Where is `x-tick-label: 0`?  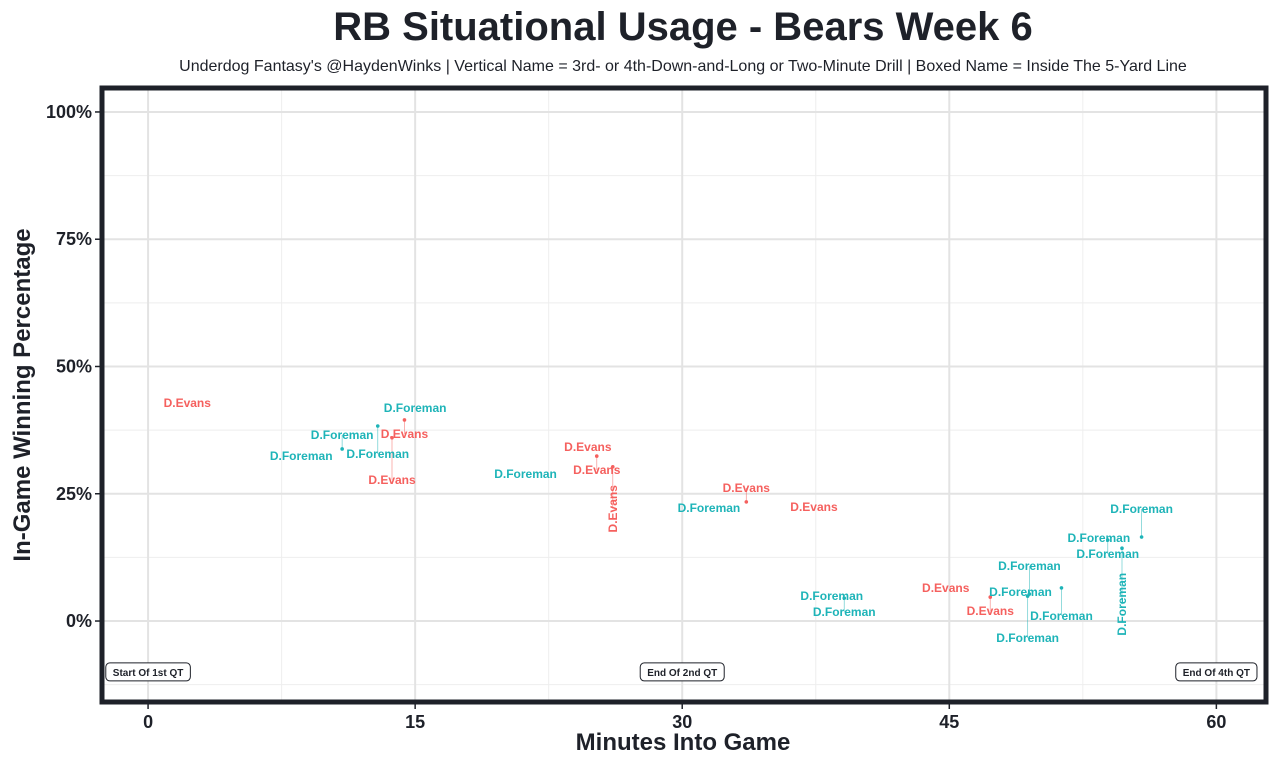 x-tick-label: 0 is located at coordinates (148, 722).